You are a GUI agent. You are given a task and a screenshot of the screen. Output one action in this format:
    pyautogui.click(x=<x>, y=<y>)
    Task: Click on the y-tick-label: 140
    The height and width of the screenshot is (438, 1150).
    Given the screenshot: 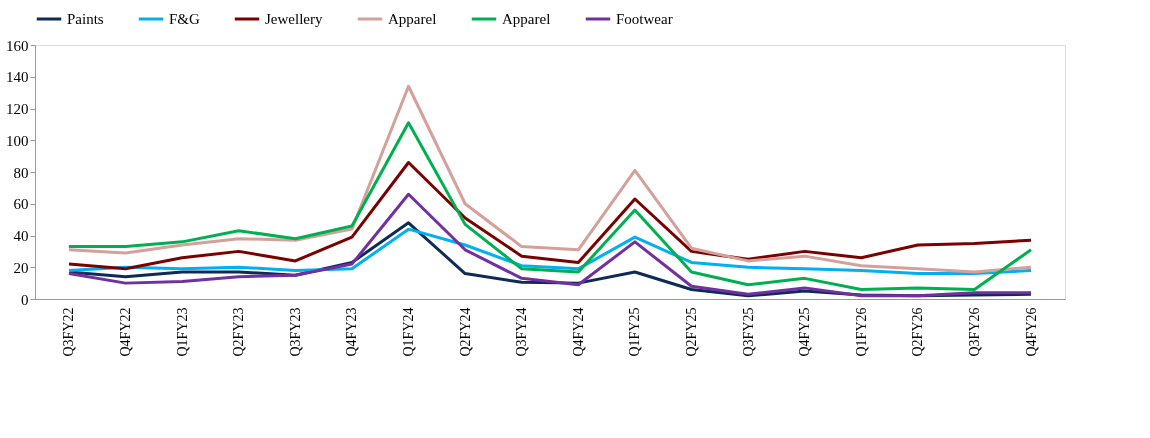 What is the action you would take?
    pyautogui.click(x=17, y=77)
    